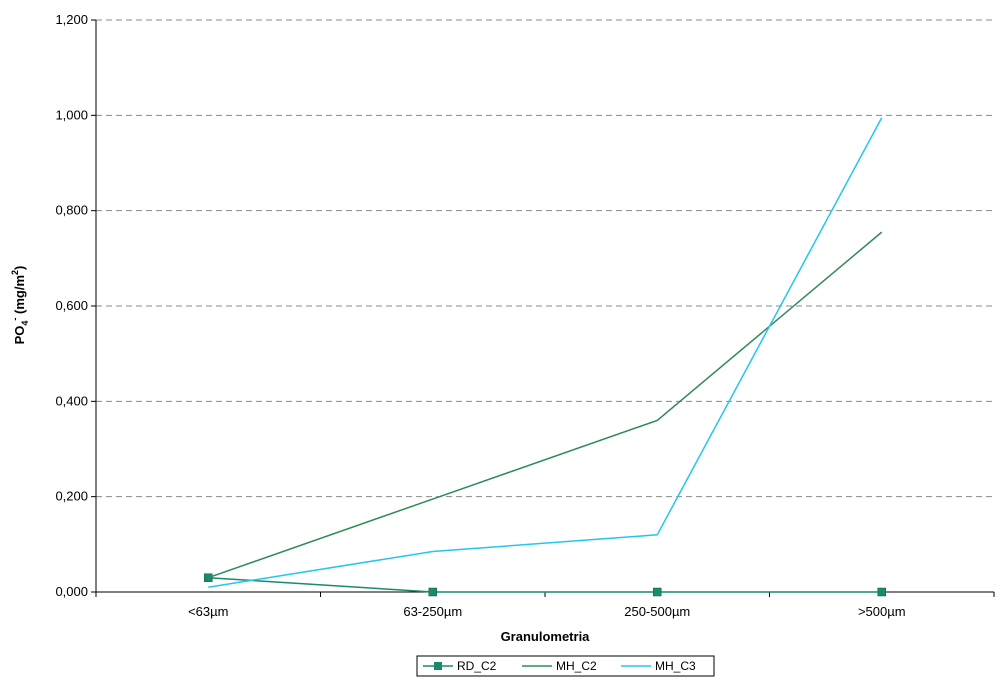  Describe the element at coordinates (71, 114) in the screenshot. I see `y-tick-label: 1,000` at that location.